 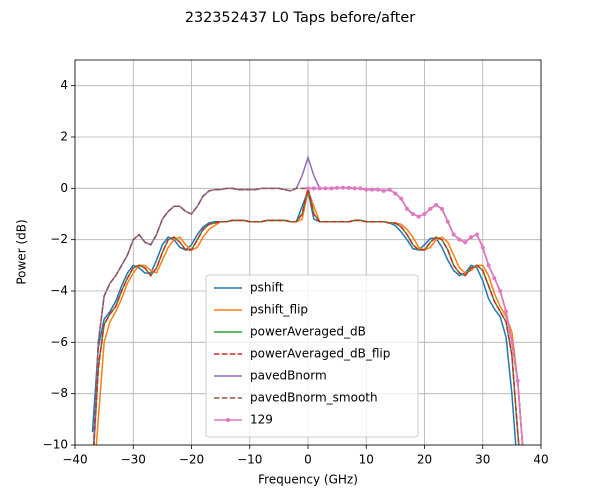 I want to click on x-tick-label: 20, so click(x=424, y=460).